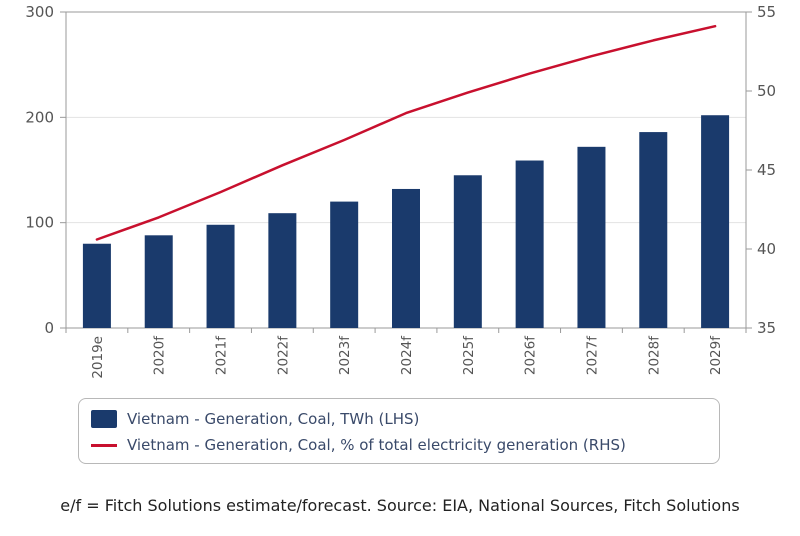 This screenshot has height=536, width=800. Describe the element at coordinates (766, 249) in the screenshot. I see `right-tick-label: 40` at that location.